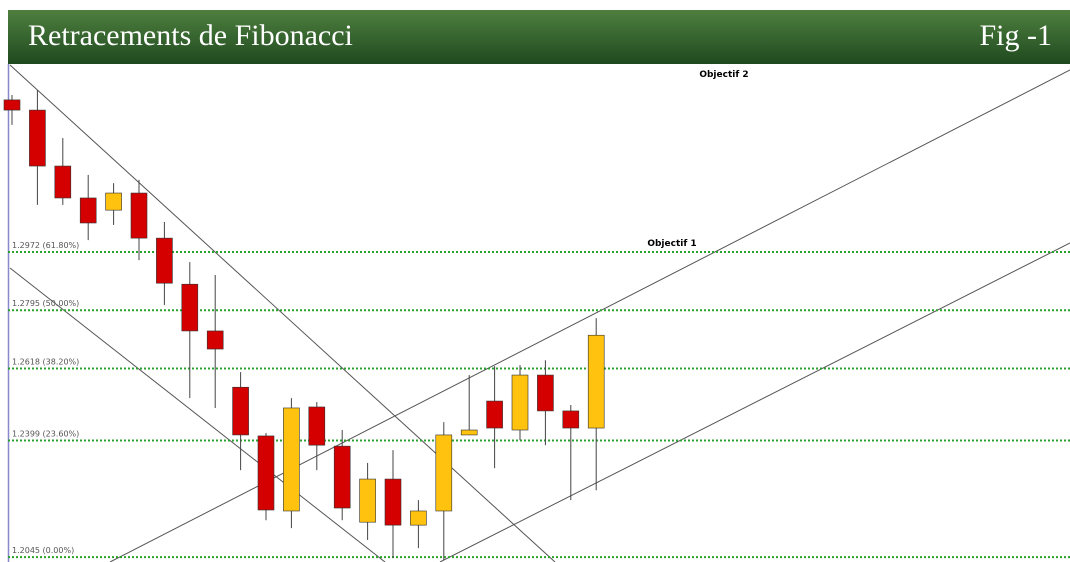 The width and height of the screenshot is (1070, 562). I want to click on figure-label: Fig -1, so click(1015, 35).